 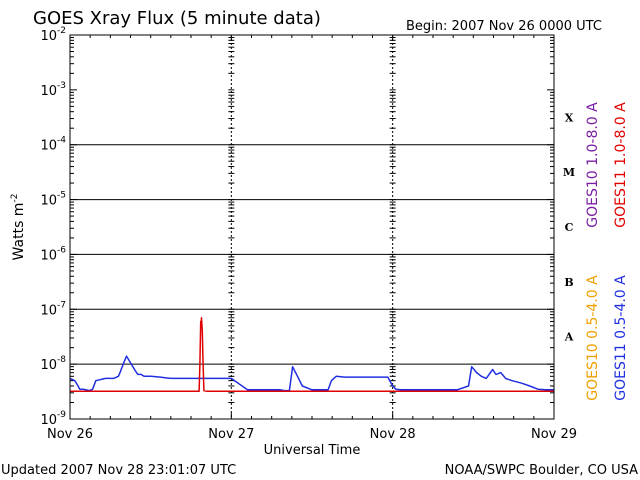 I want to click on y-tick-label: 10⁻⁶, so click(x=53, y=254).